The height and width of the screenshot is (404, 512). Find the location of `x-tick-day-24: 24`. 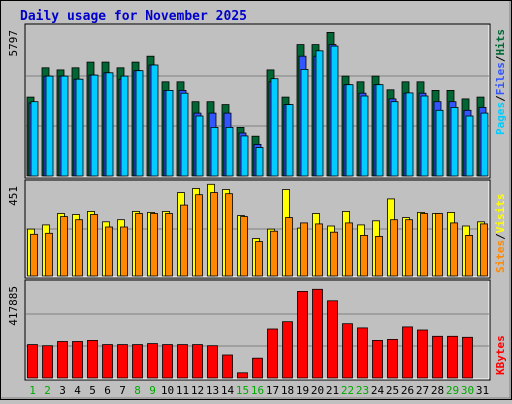

x-tick-day-24: 24 is located at coordinates (378, 390).